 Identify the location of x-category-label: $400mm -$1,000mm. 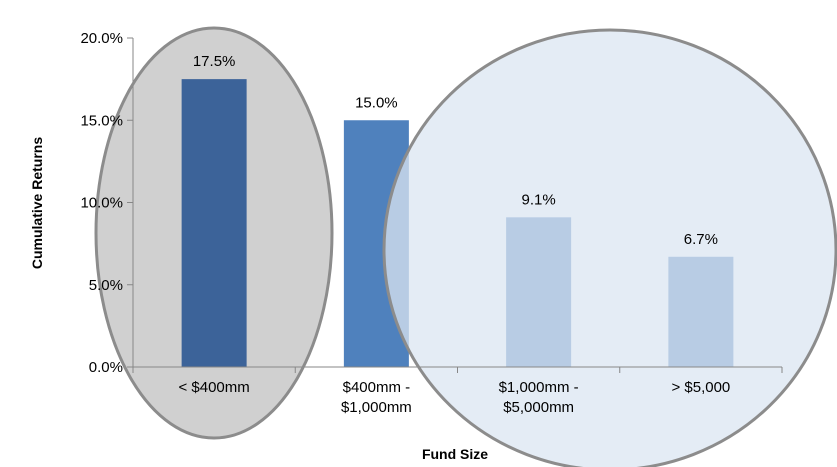
(376, 397).